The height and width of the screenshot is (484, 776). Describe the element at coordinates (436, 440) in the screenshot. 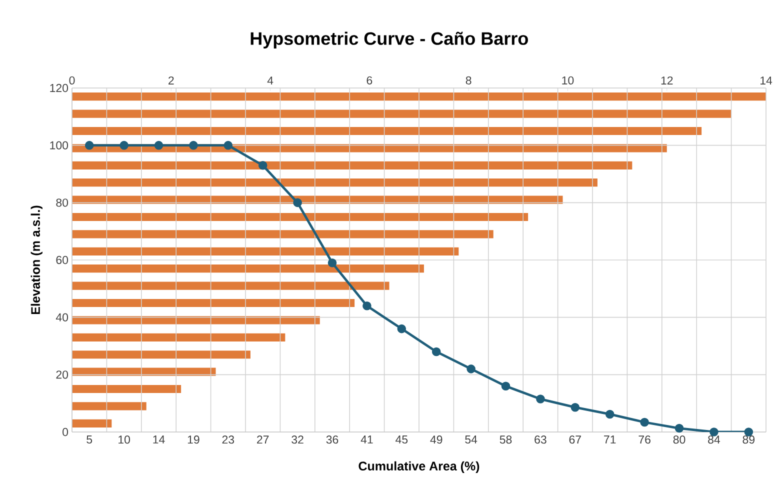

I see `x-tick-label: 49` at that location.